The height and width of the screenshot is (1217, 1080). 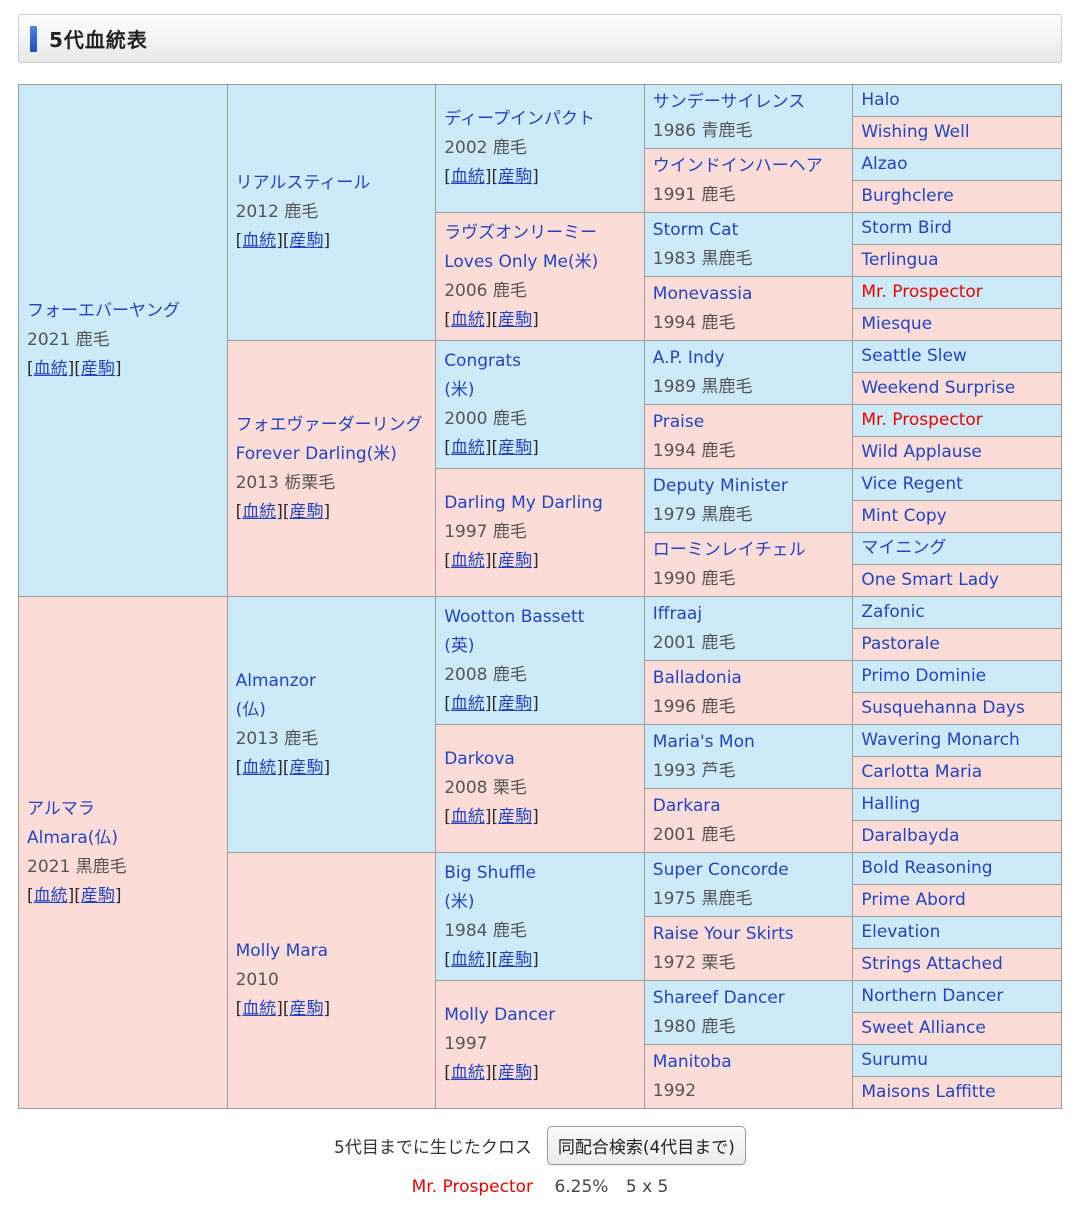 I want to click on horse-name-link: Shareef Dancer, so click(x=718, y=997).